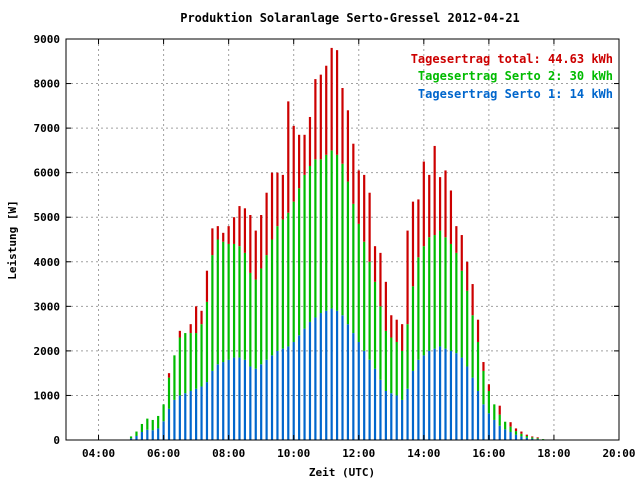 This screenshot has height=480, width=640. Describe the element at coordinates (228, 453) in the screenshot. I see `x-tick-label: 08:00` at that location.